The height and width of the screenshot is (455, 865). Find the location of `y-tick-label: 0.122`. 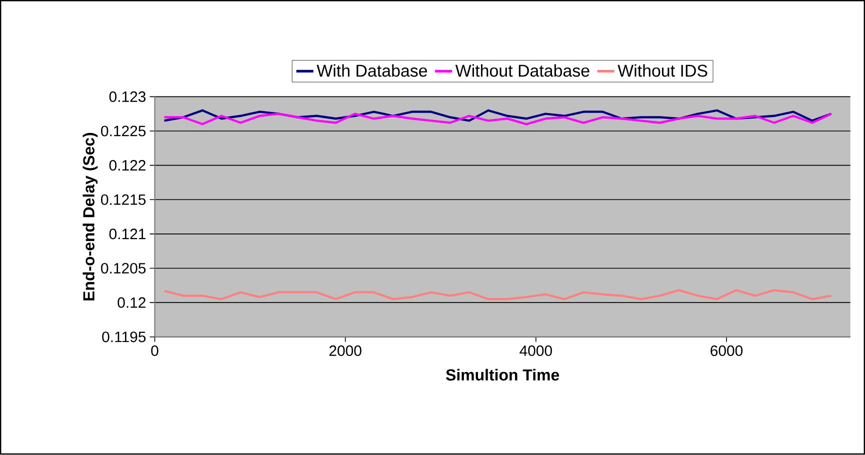

y-tick-label: 0.122 is located at coordinates (127, 165).